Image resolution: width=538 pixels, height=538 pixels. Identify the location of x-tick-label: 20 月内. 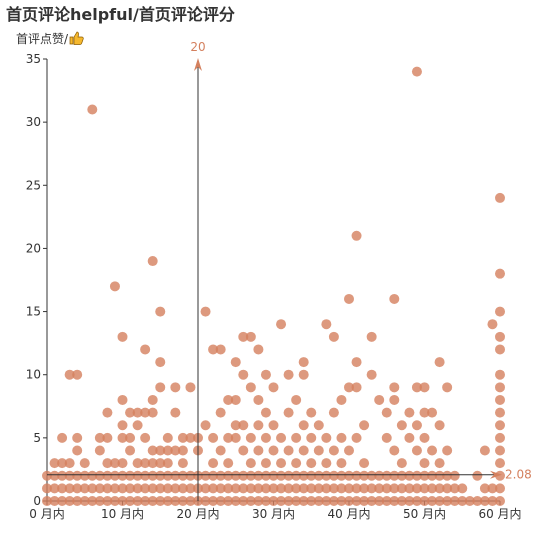
(197, 514).